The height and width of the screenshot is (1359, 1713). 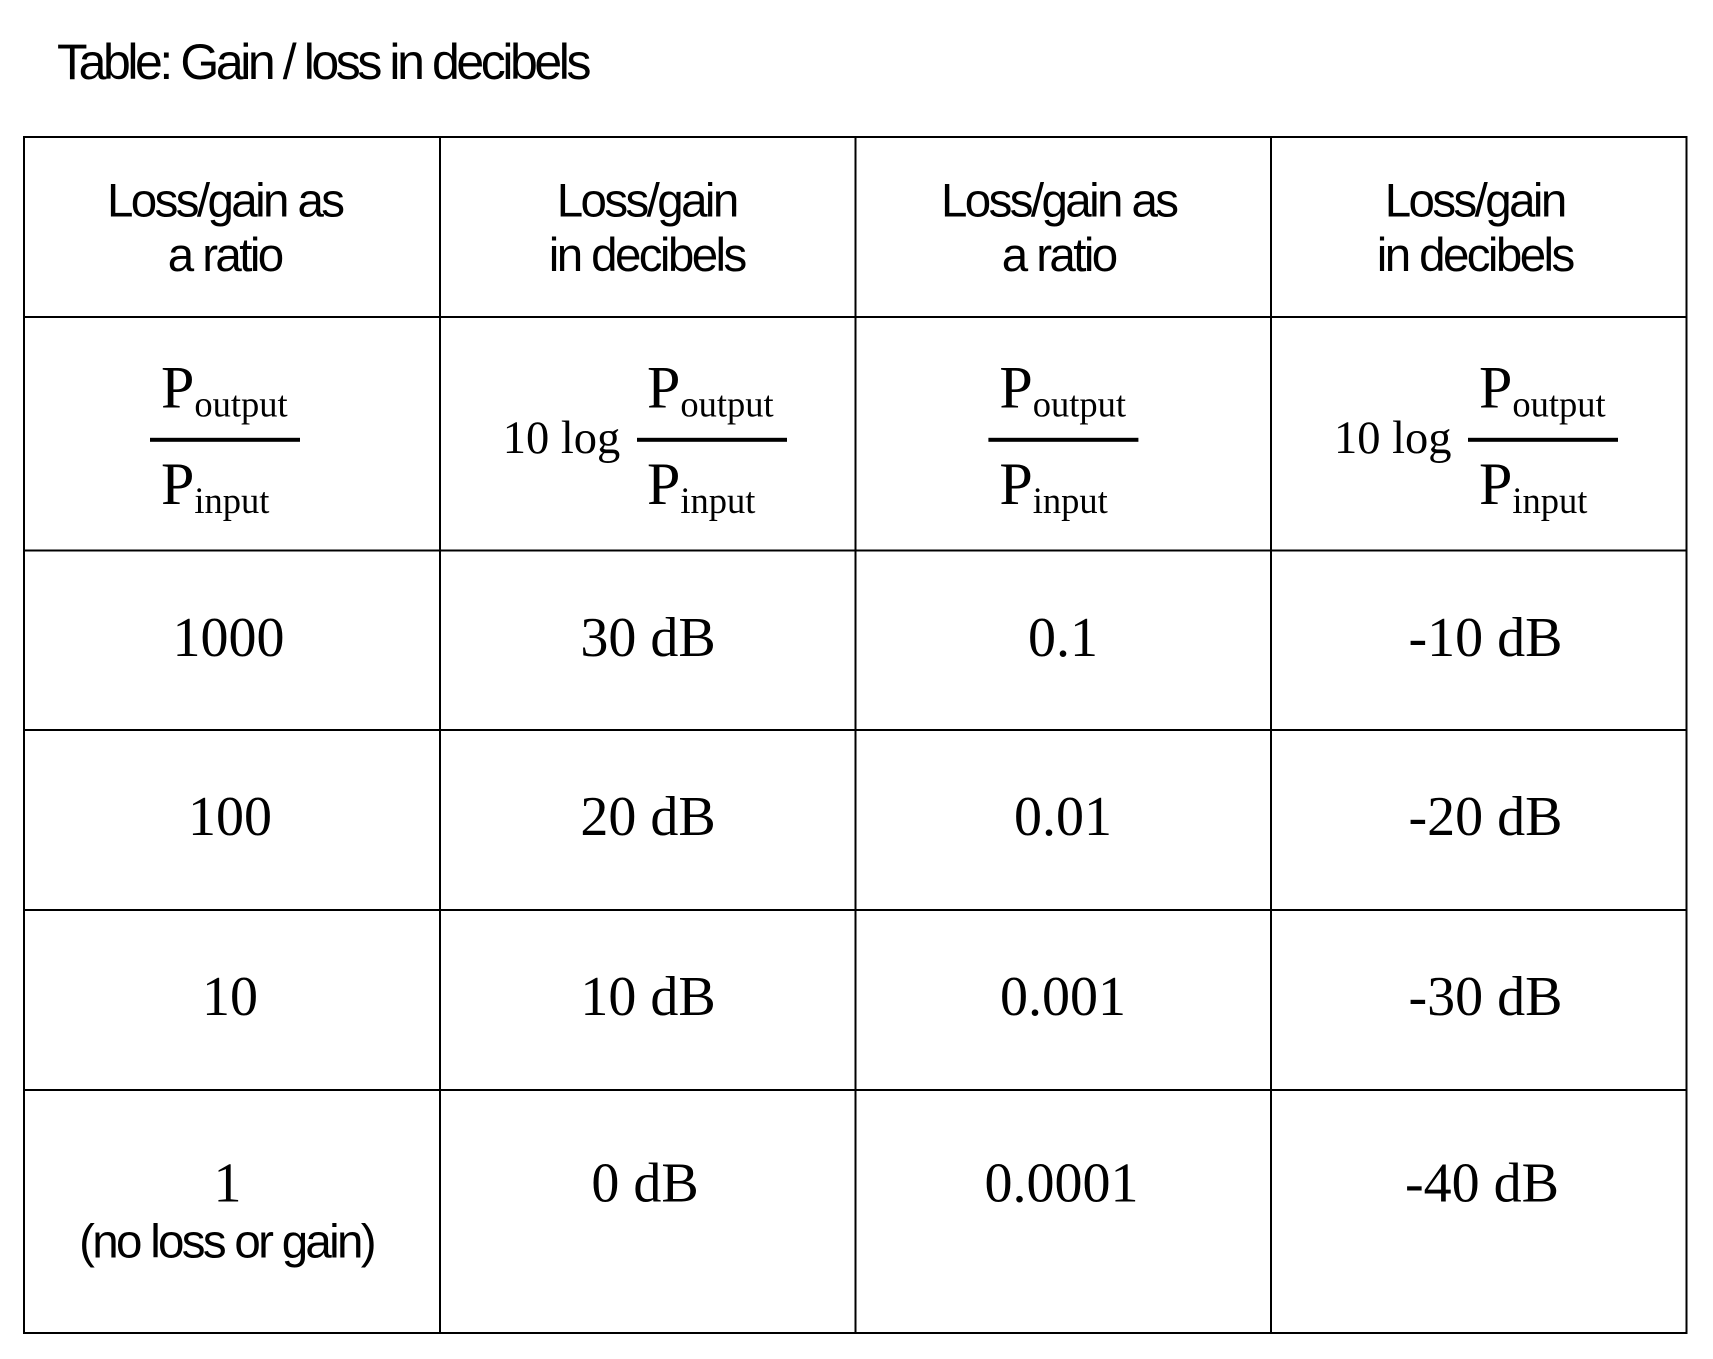 What do you see at coordinates (647, 817) in the screenshot?
I see `svg-text: 20 dB` at bounding box center [647, 817].